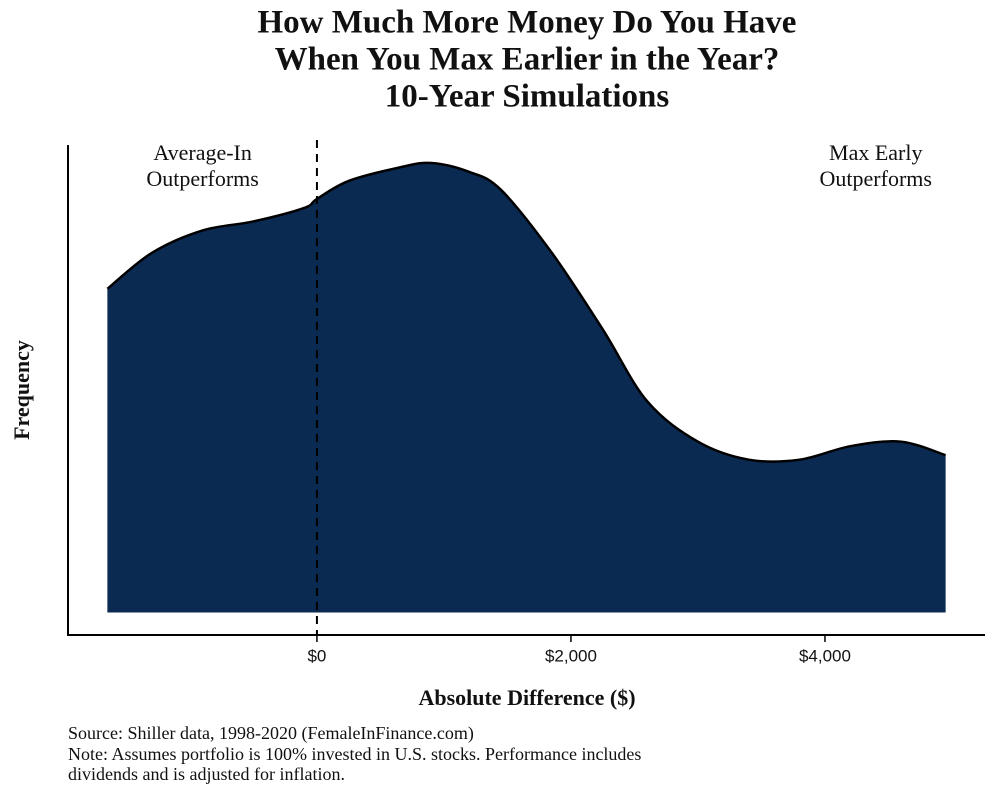 This screenshot has width=1000, height=800. What do you see at coordinates (527, 97) in the screenshot?
I see `chart-title: 10-Year Simulations` at bounding box center [527, 97].